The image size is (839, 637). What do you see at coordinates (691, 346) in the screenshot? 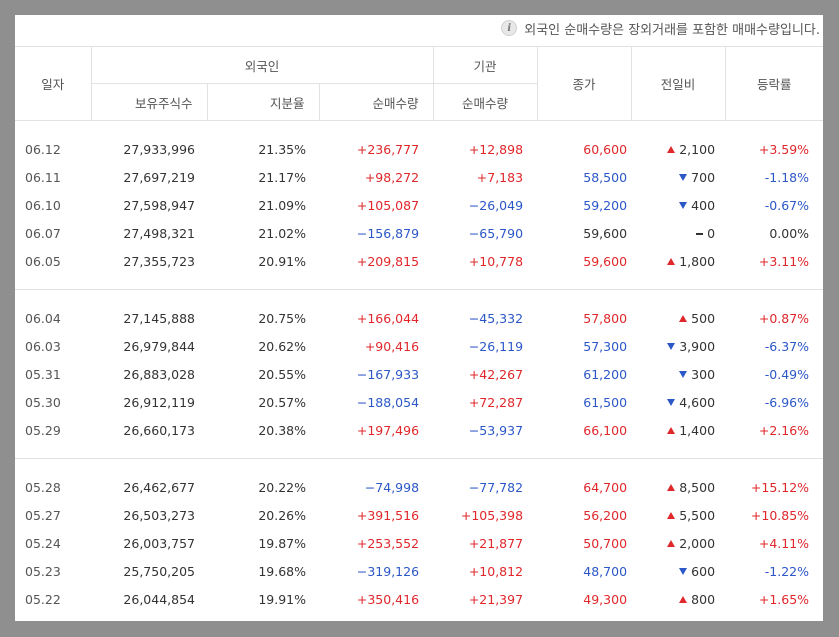
I see `change-down-value: 3,900` at bounding box center [691, 346].